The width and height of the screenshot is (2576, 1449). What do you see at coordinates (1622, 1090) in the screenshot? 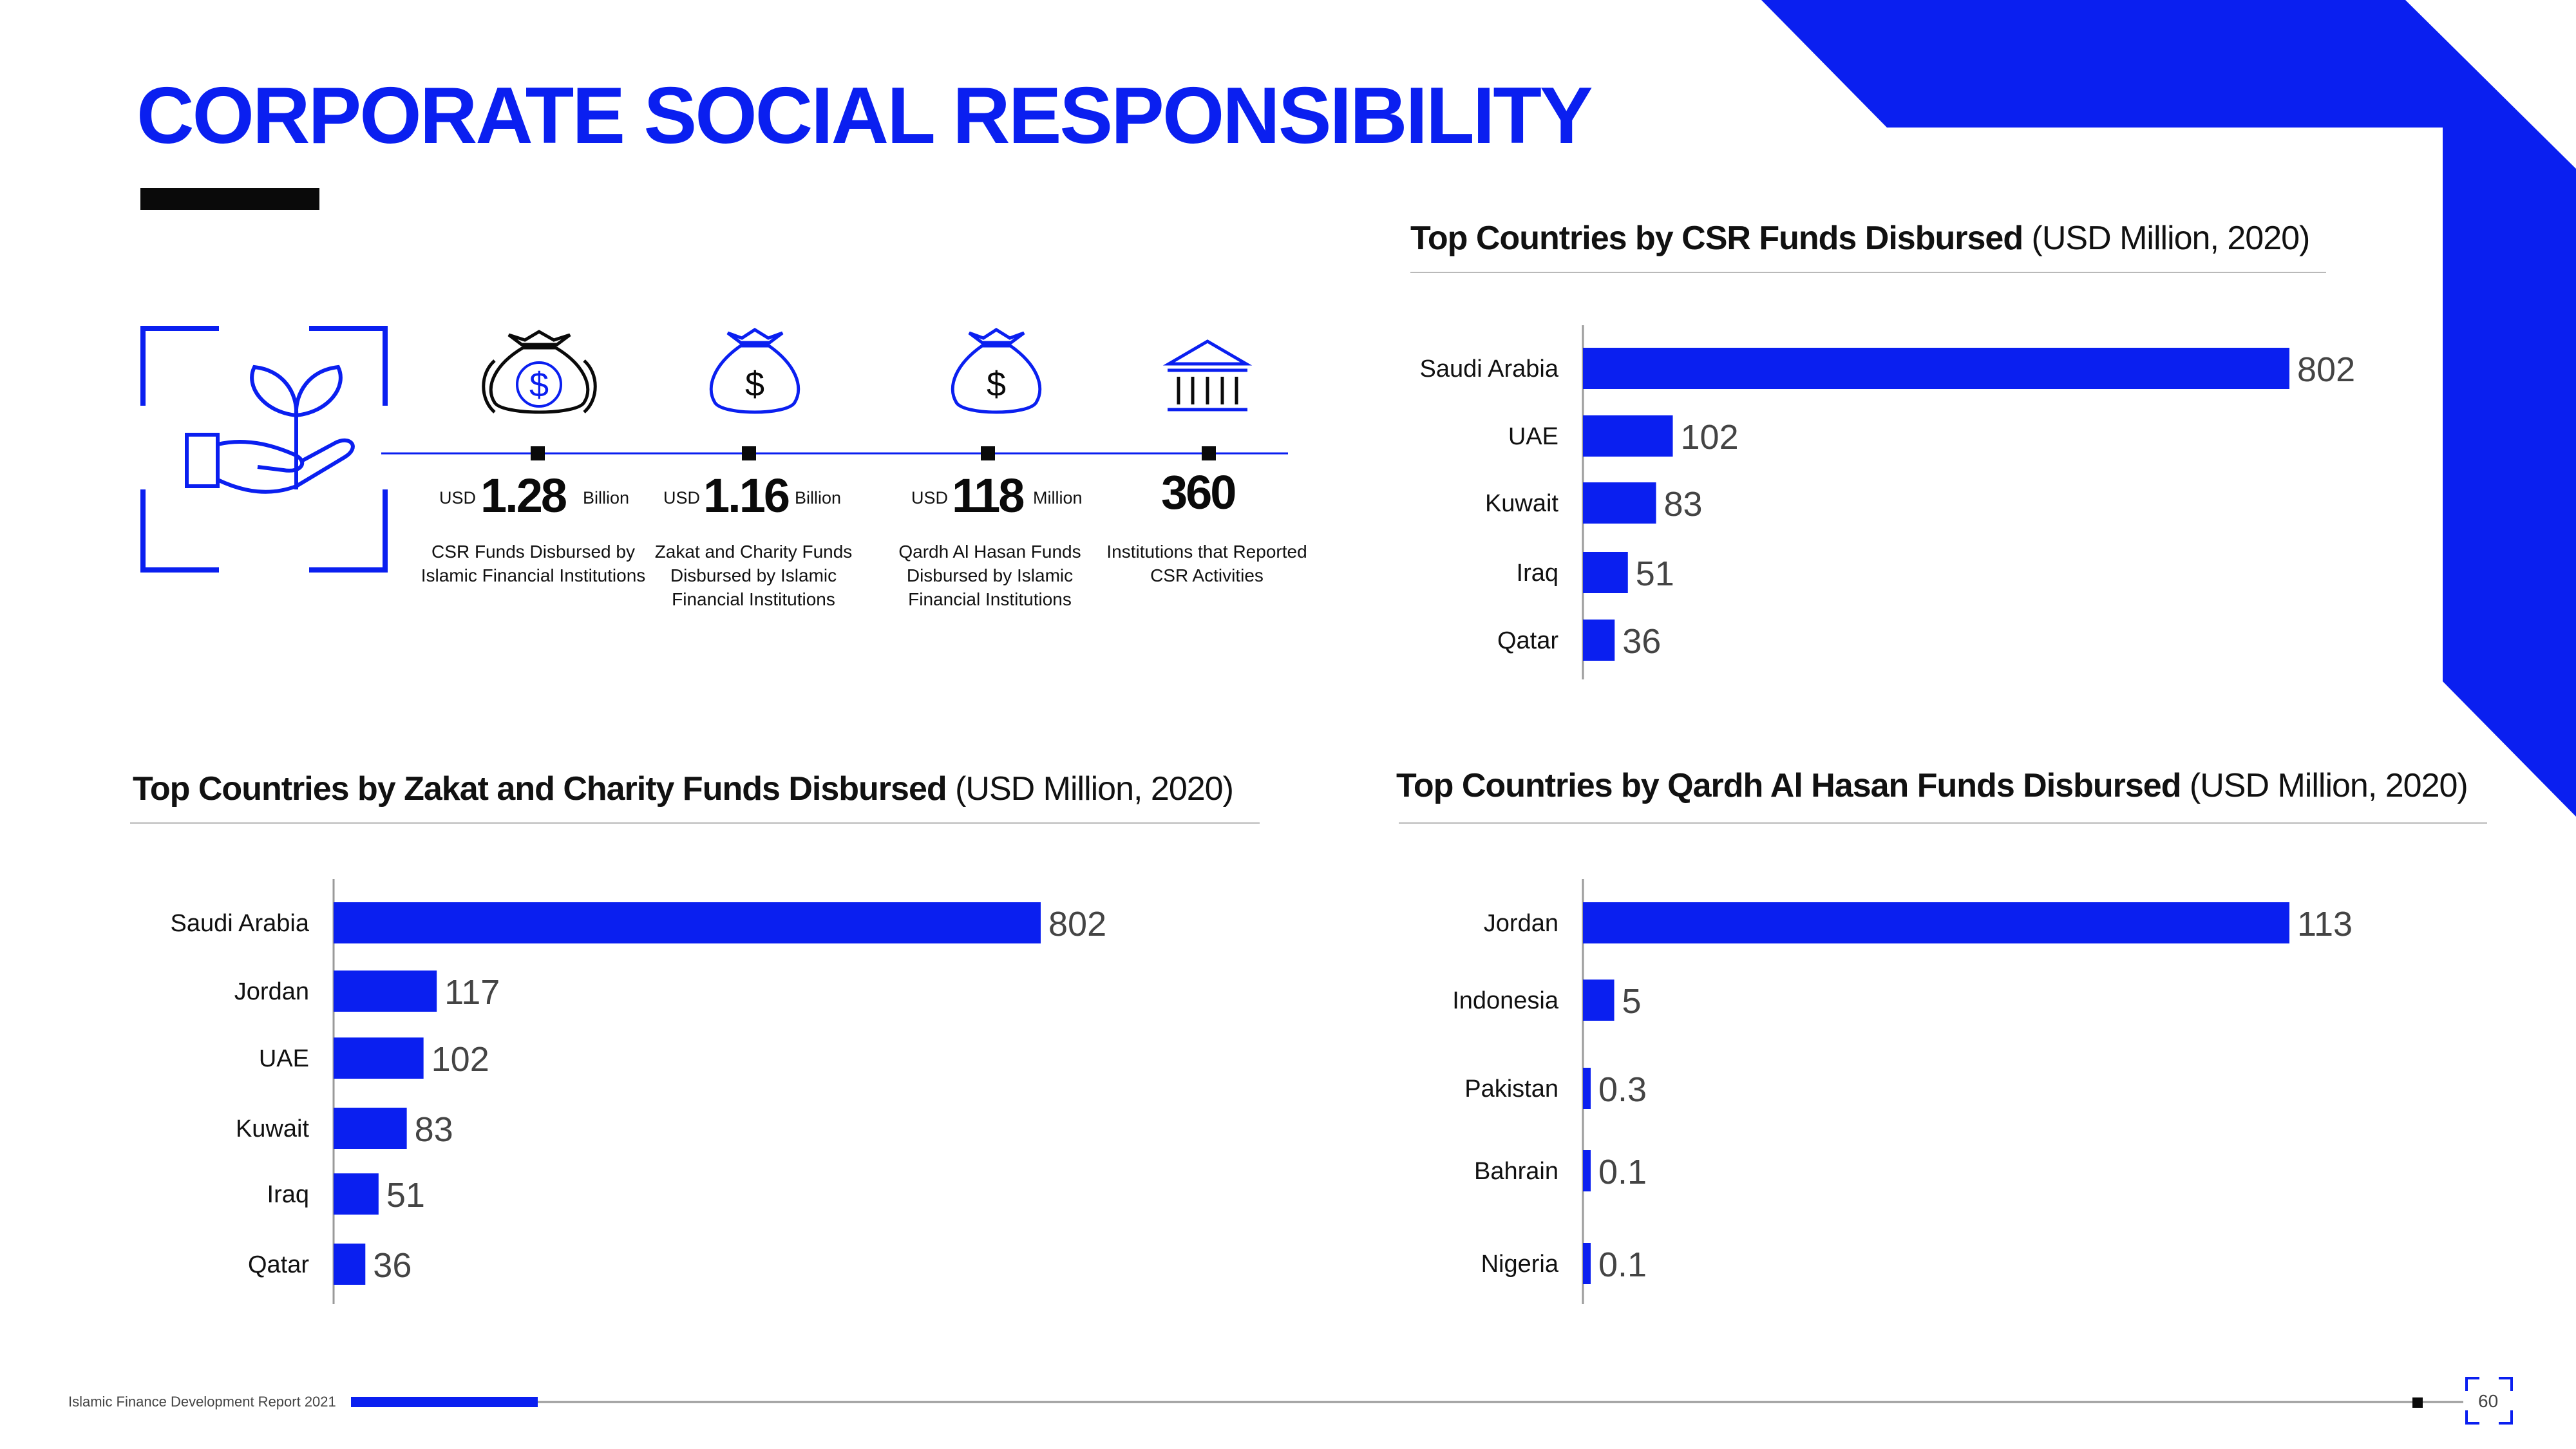
I see `value-label: 0.3` at bounding box center [1622, 1090].